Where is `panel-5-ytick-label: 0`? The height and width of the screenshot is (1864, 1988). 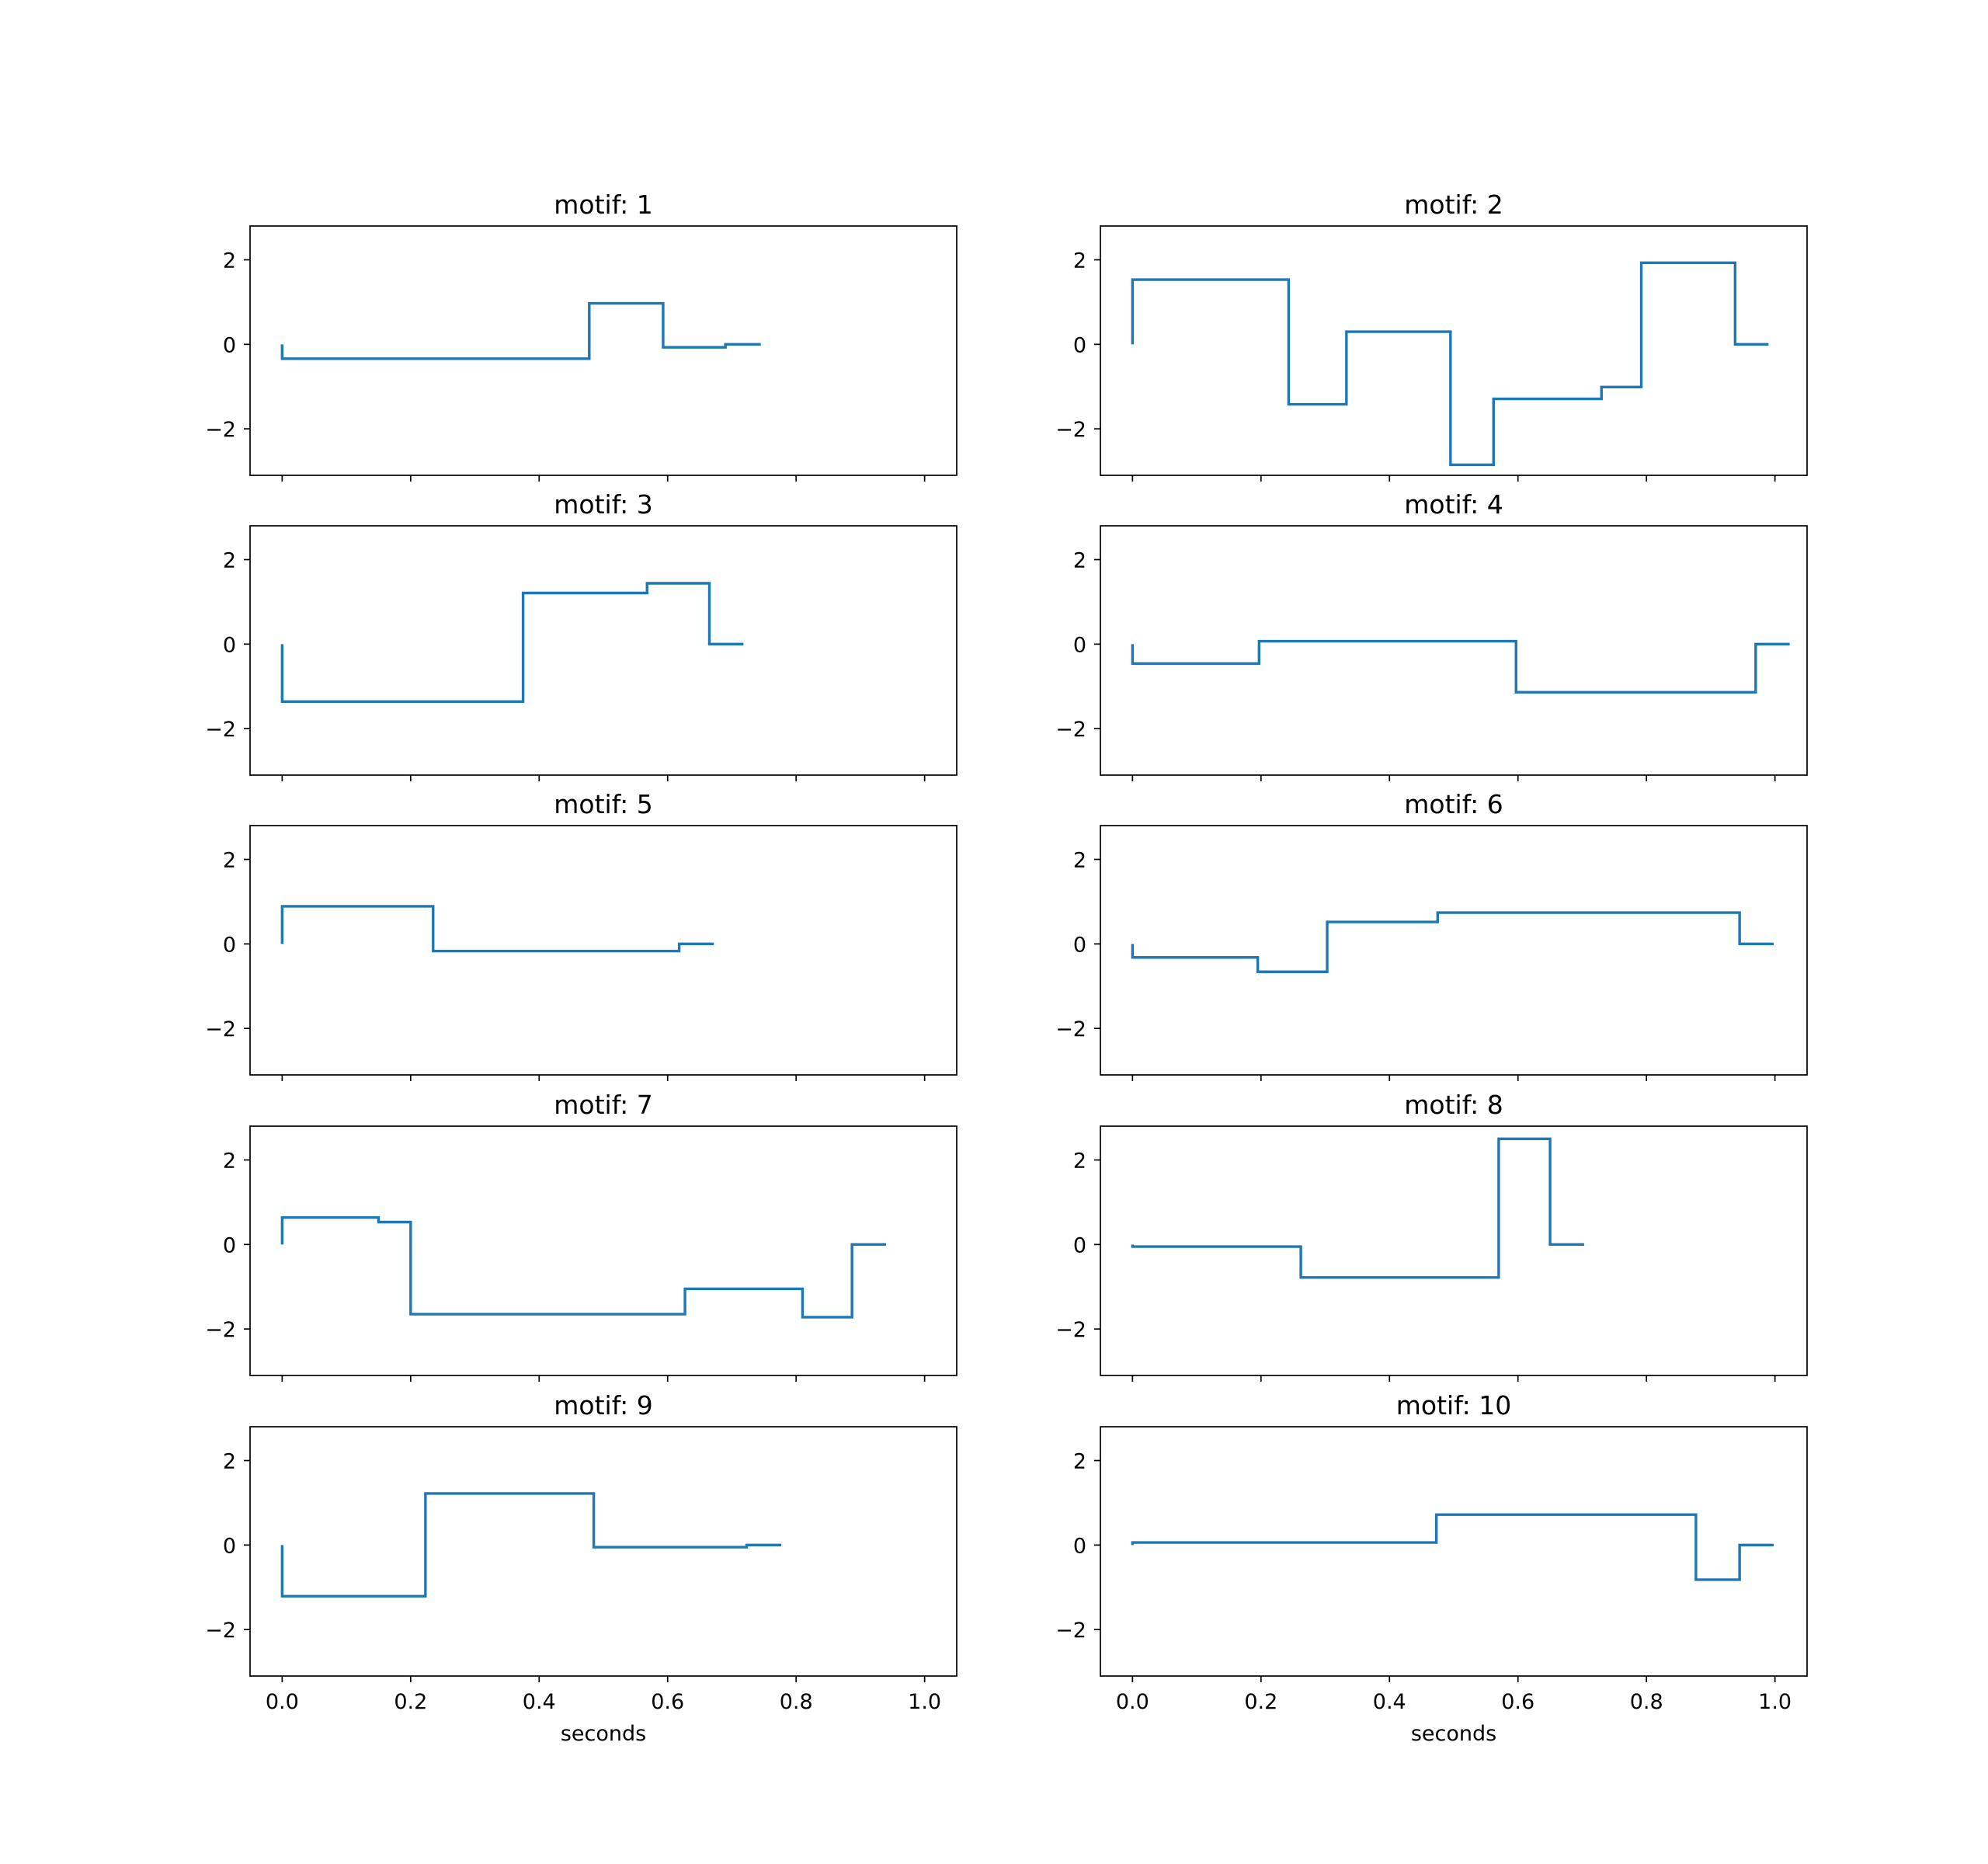 panel-5-ytick-label: 0 is located at coordinates (230, 945).